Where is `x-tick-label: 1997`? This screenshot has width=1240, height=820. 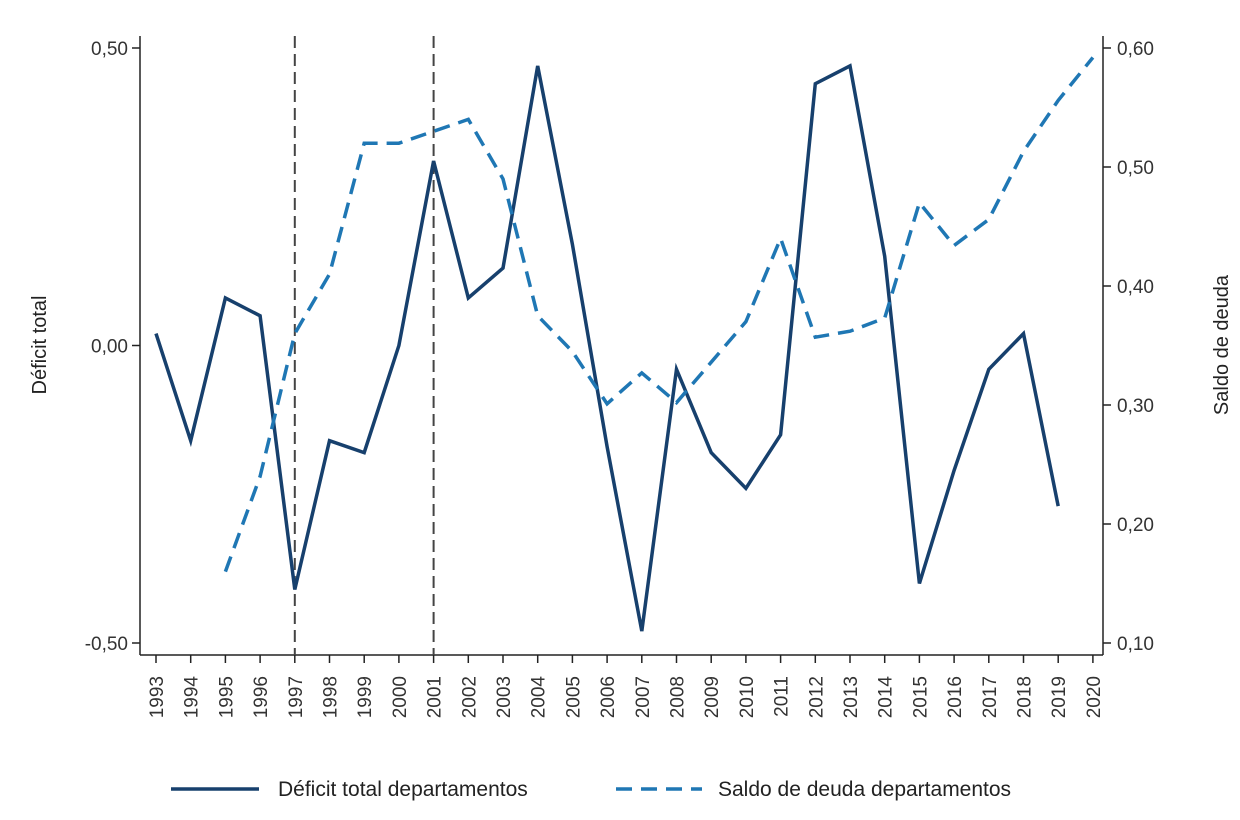
x-tick-label: 1997 is located at coordinates (296, 697).